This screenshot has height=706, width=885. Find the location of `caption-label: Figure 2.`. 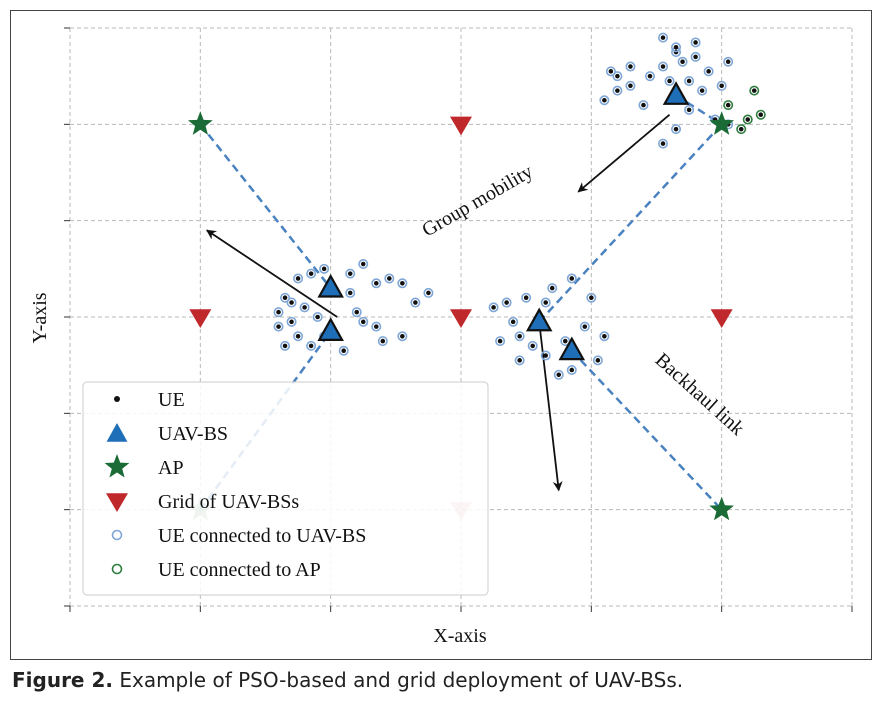

caption-label: Figure 2. is located at coordinates (62, 680).